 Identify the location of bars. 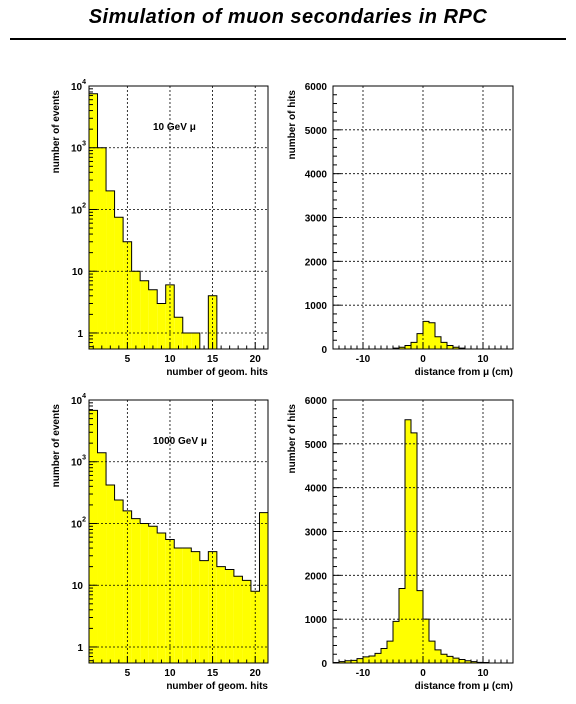
(178, 536).